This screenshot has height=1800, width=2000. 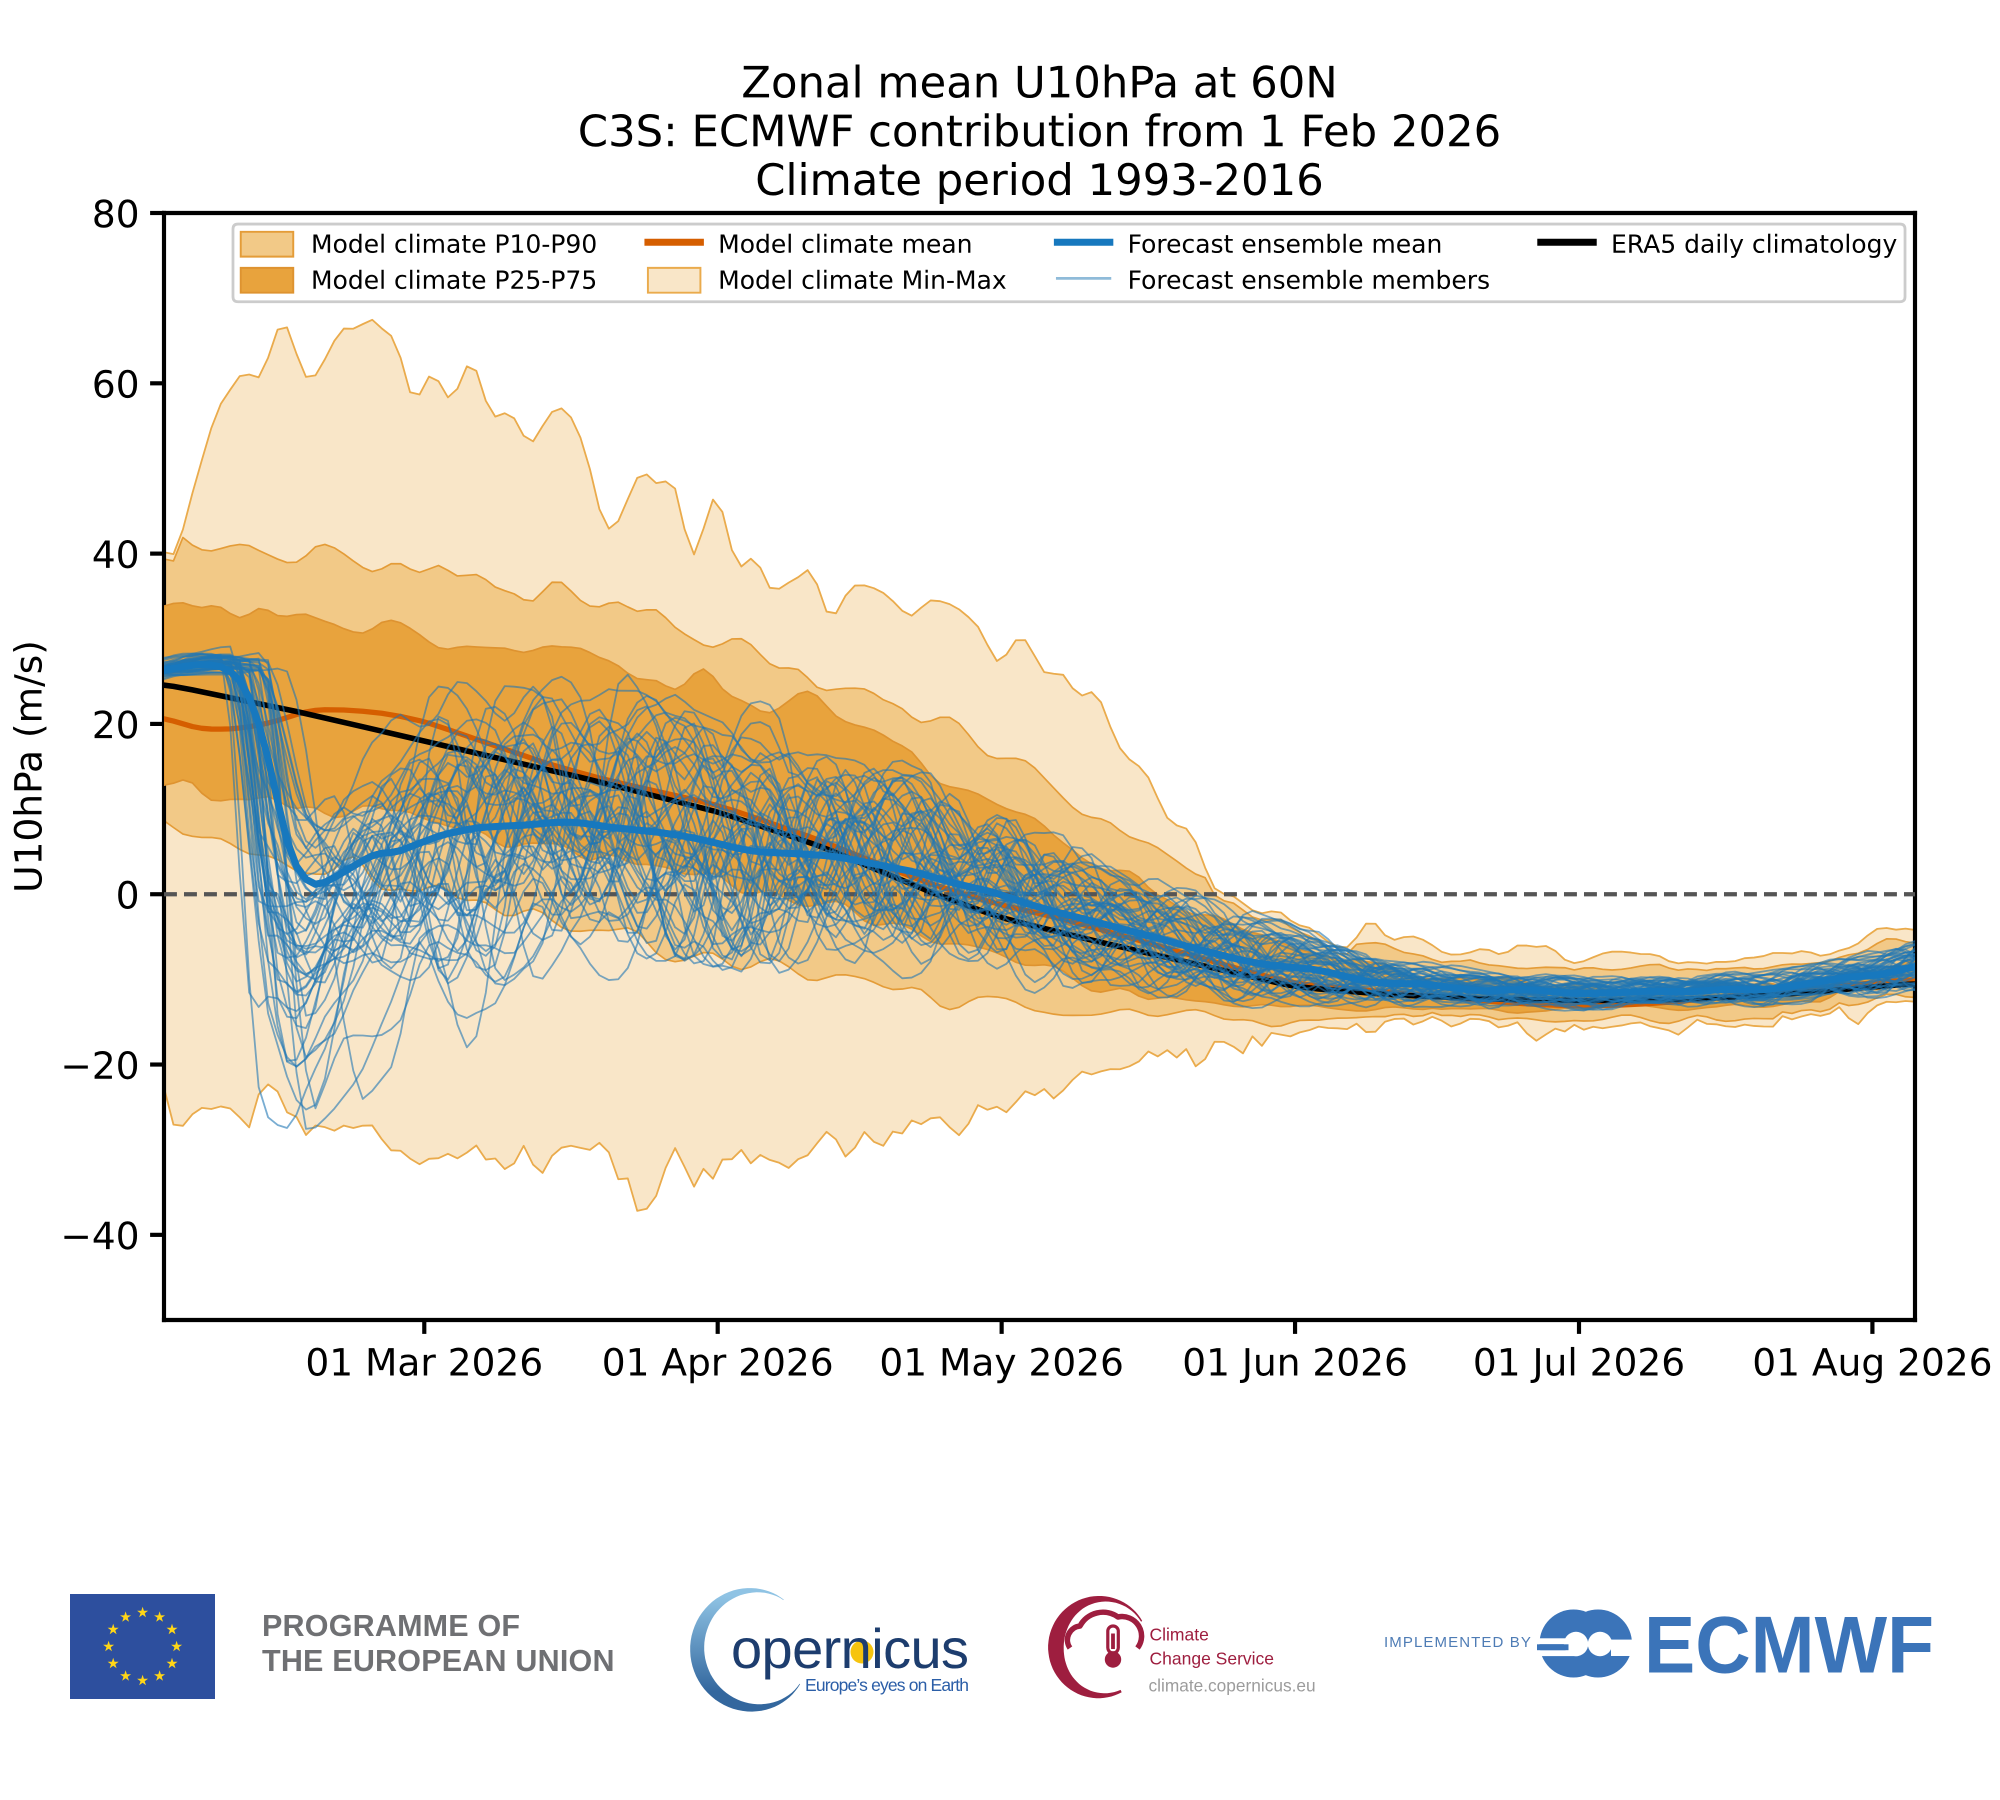 I want to click on svg-text: THE EUROPEAN UNION, so click(x=438, y=1661).